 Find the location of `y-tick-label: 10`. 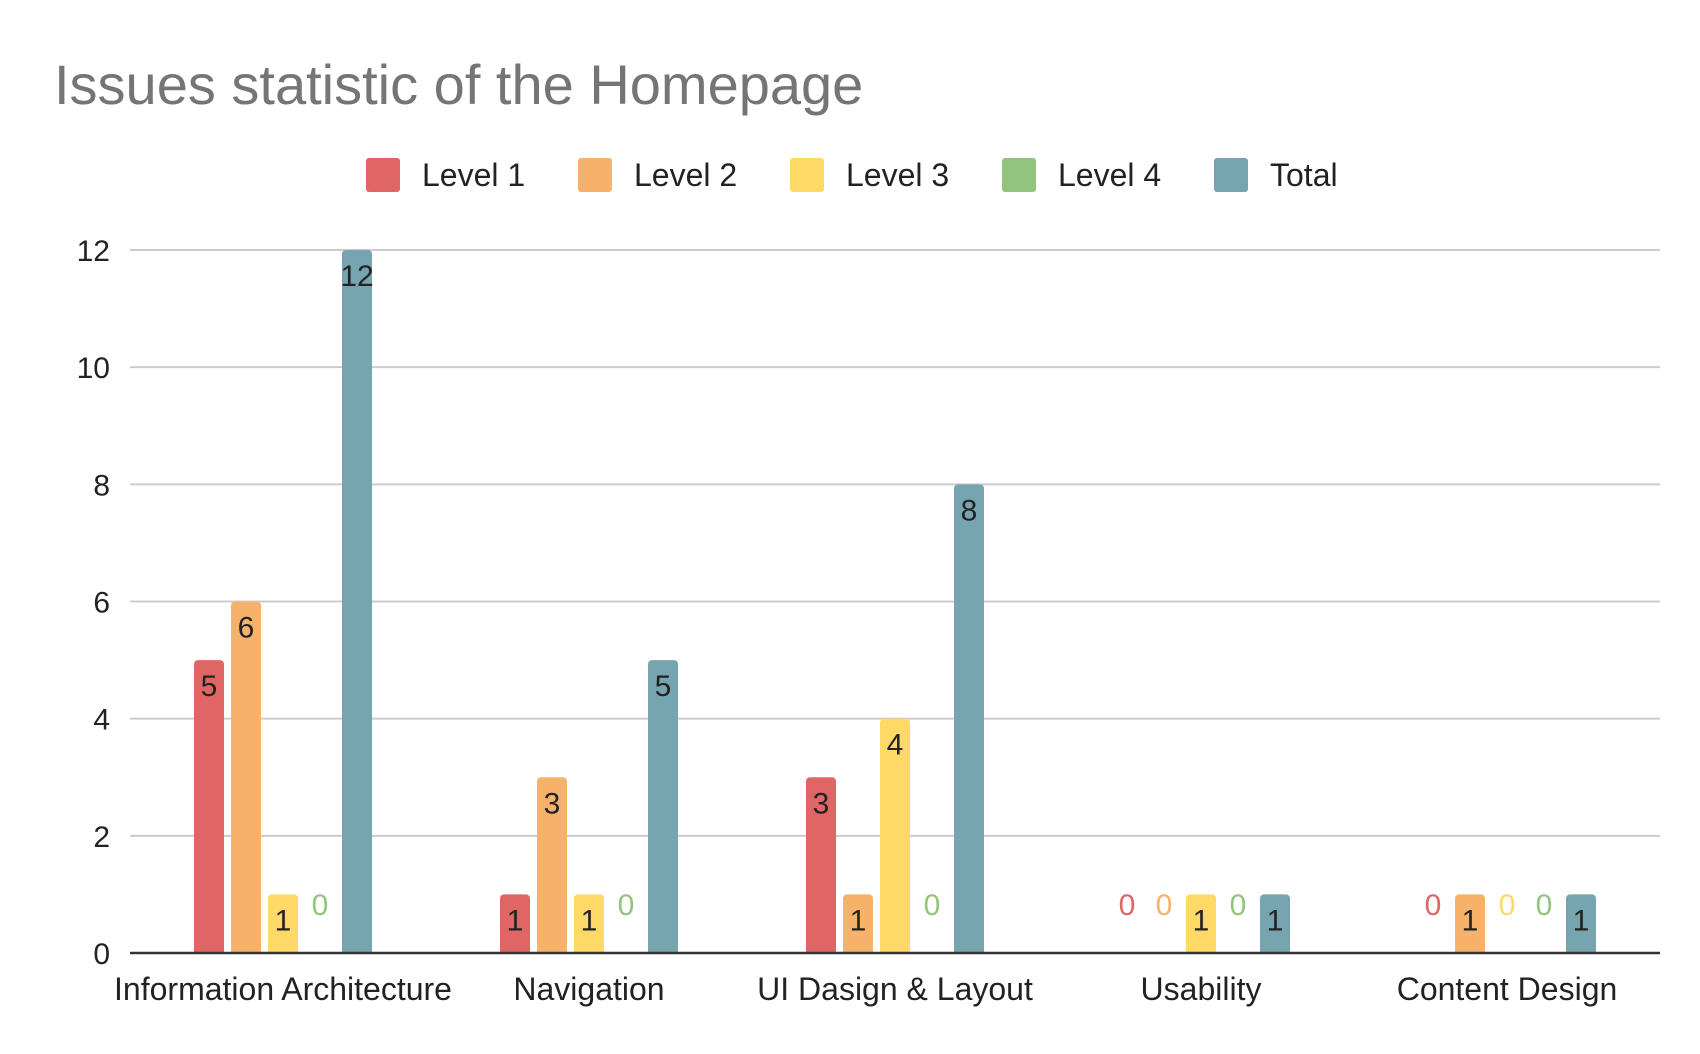

y-tick-label: 10 is located at coordinates (93, 368).